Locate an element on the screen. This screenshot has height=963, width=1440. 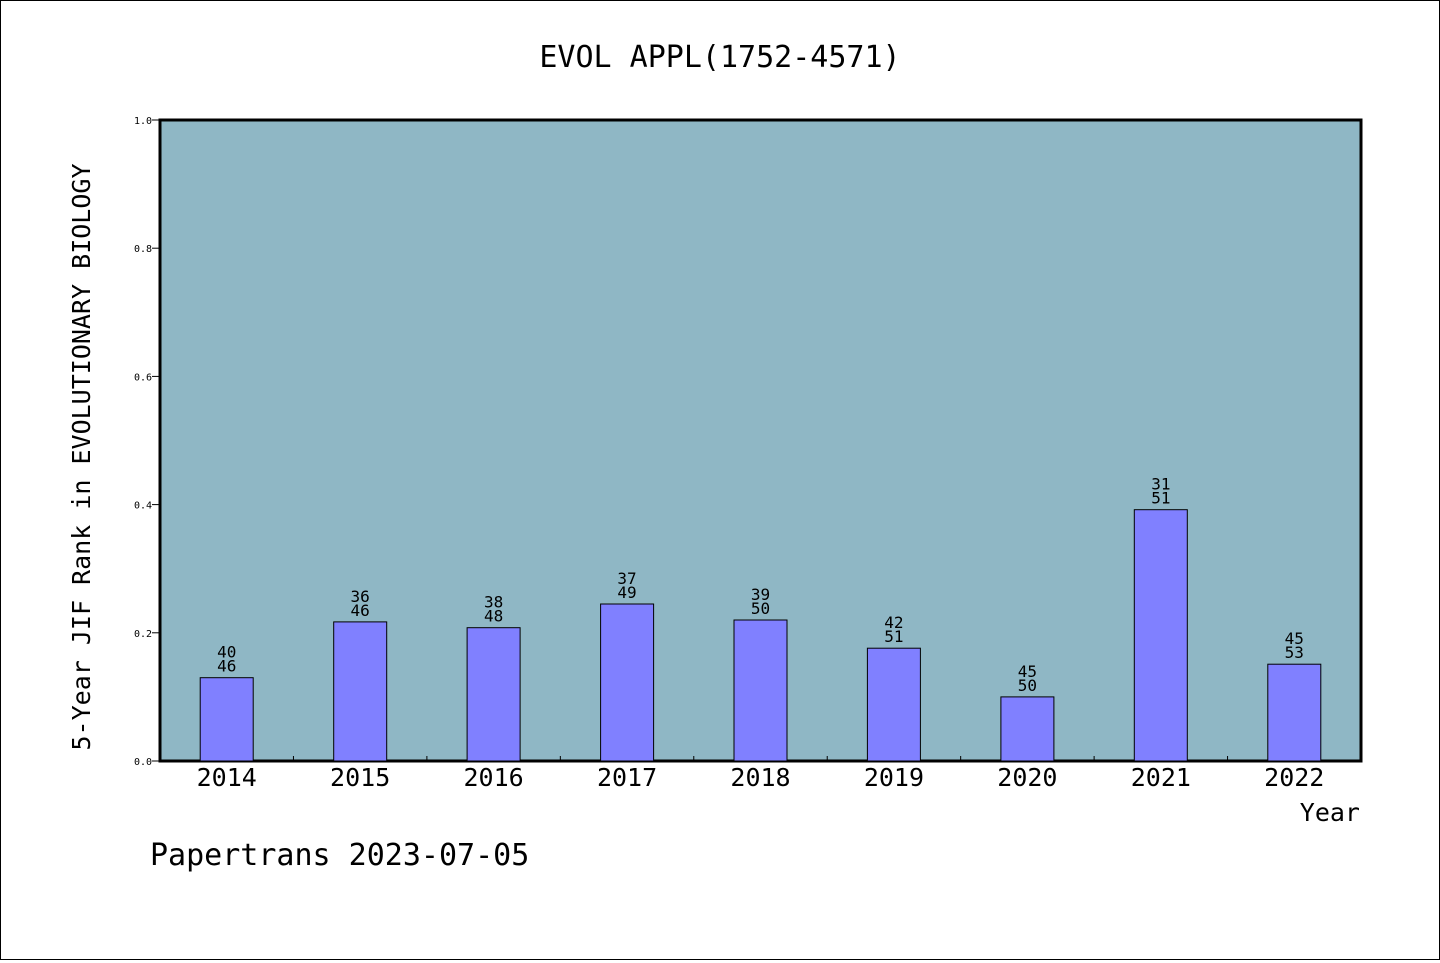
y-tick-label-1.0: 1.0 is located at coordinates (143, 121).